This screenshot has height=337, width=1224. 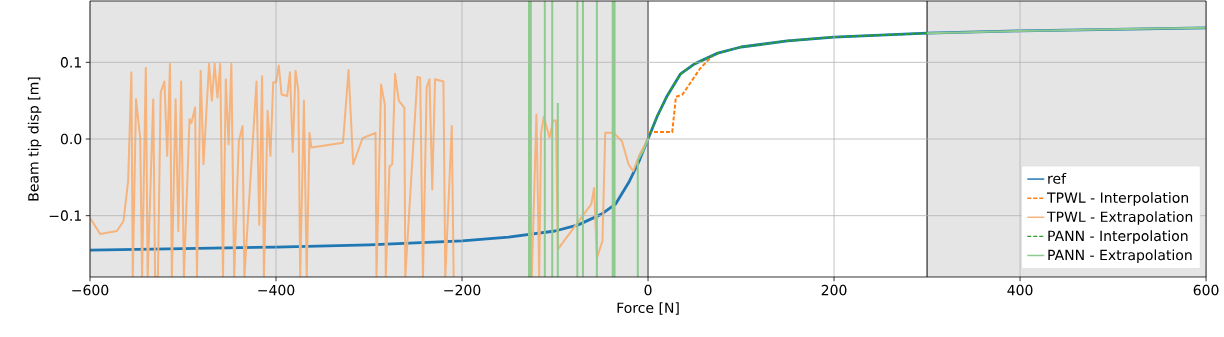 I want to click on x-tick-label: 400, so click(x=1020, y=290).